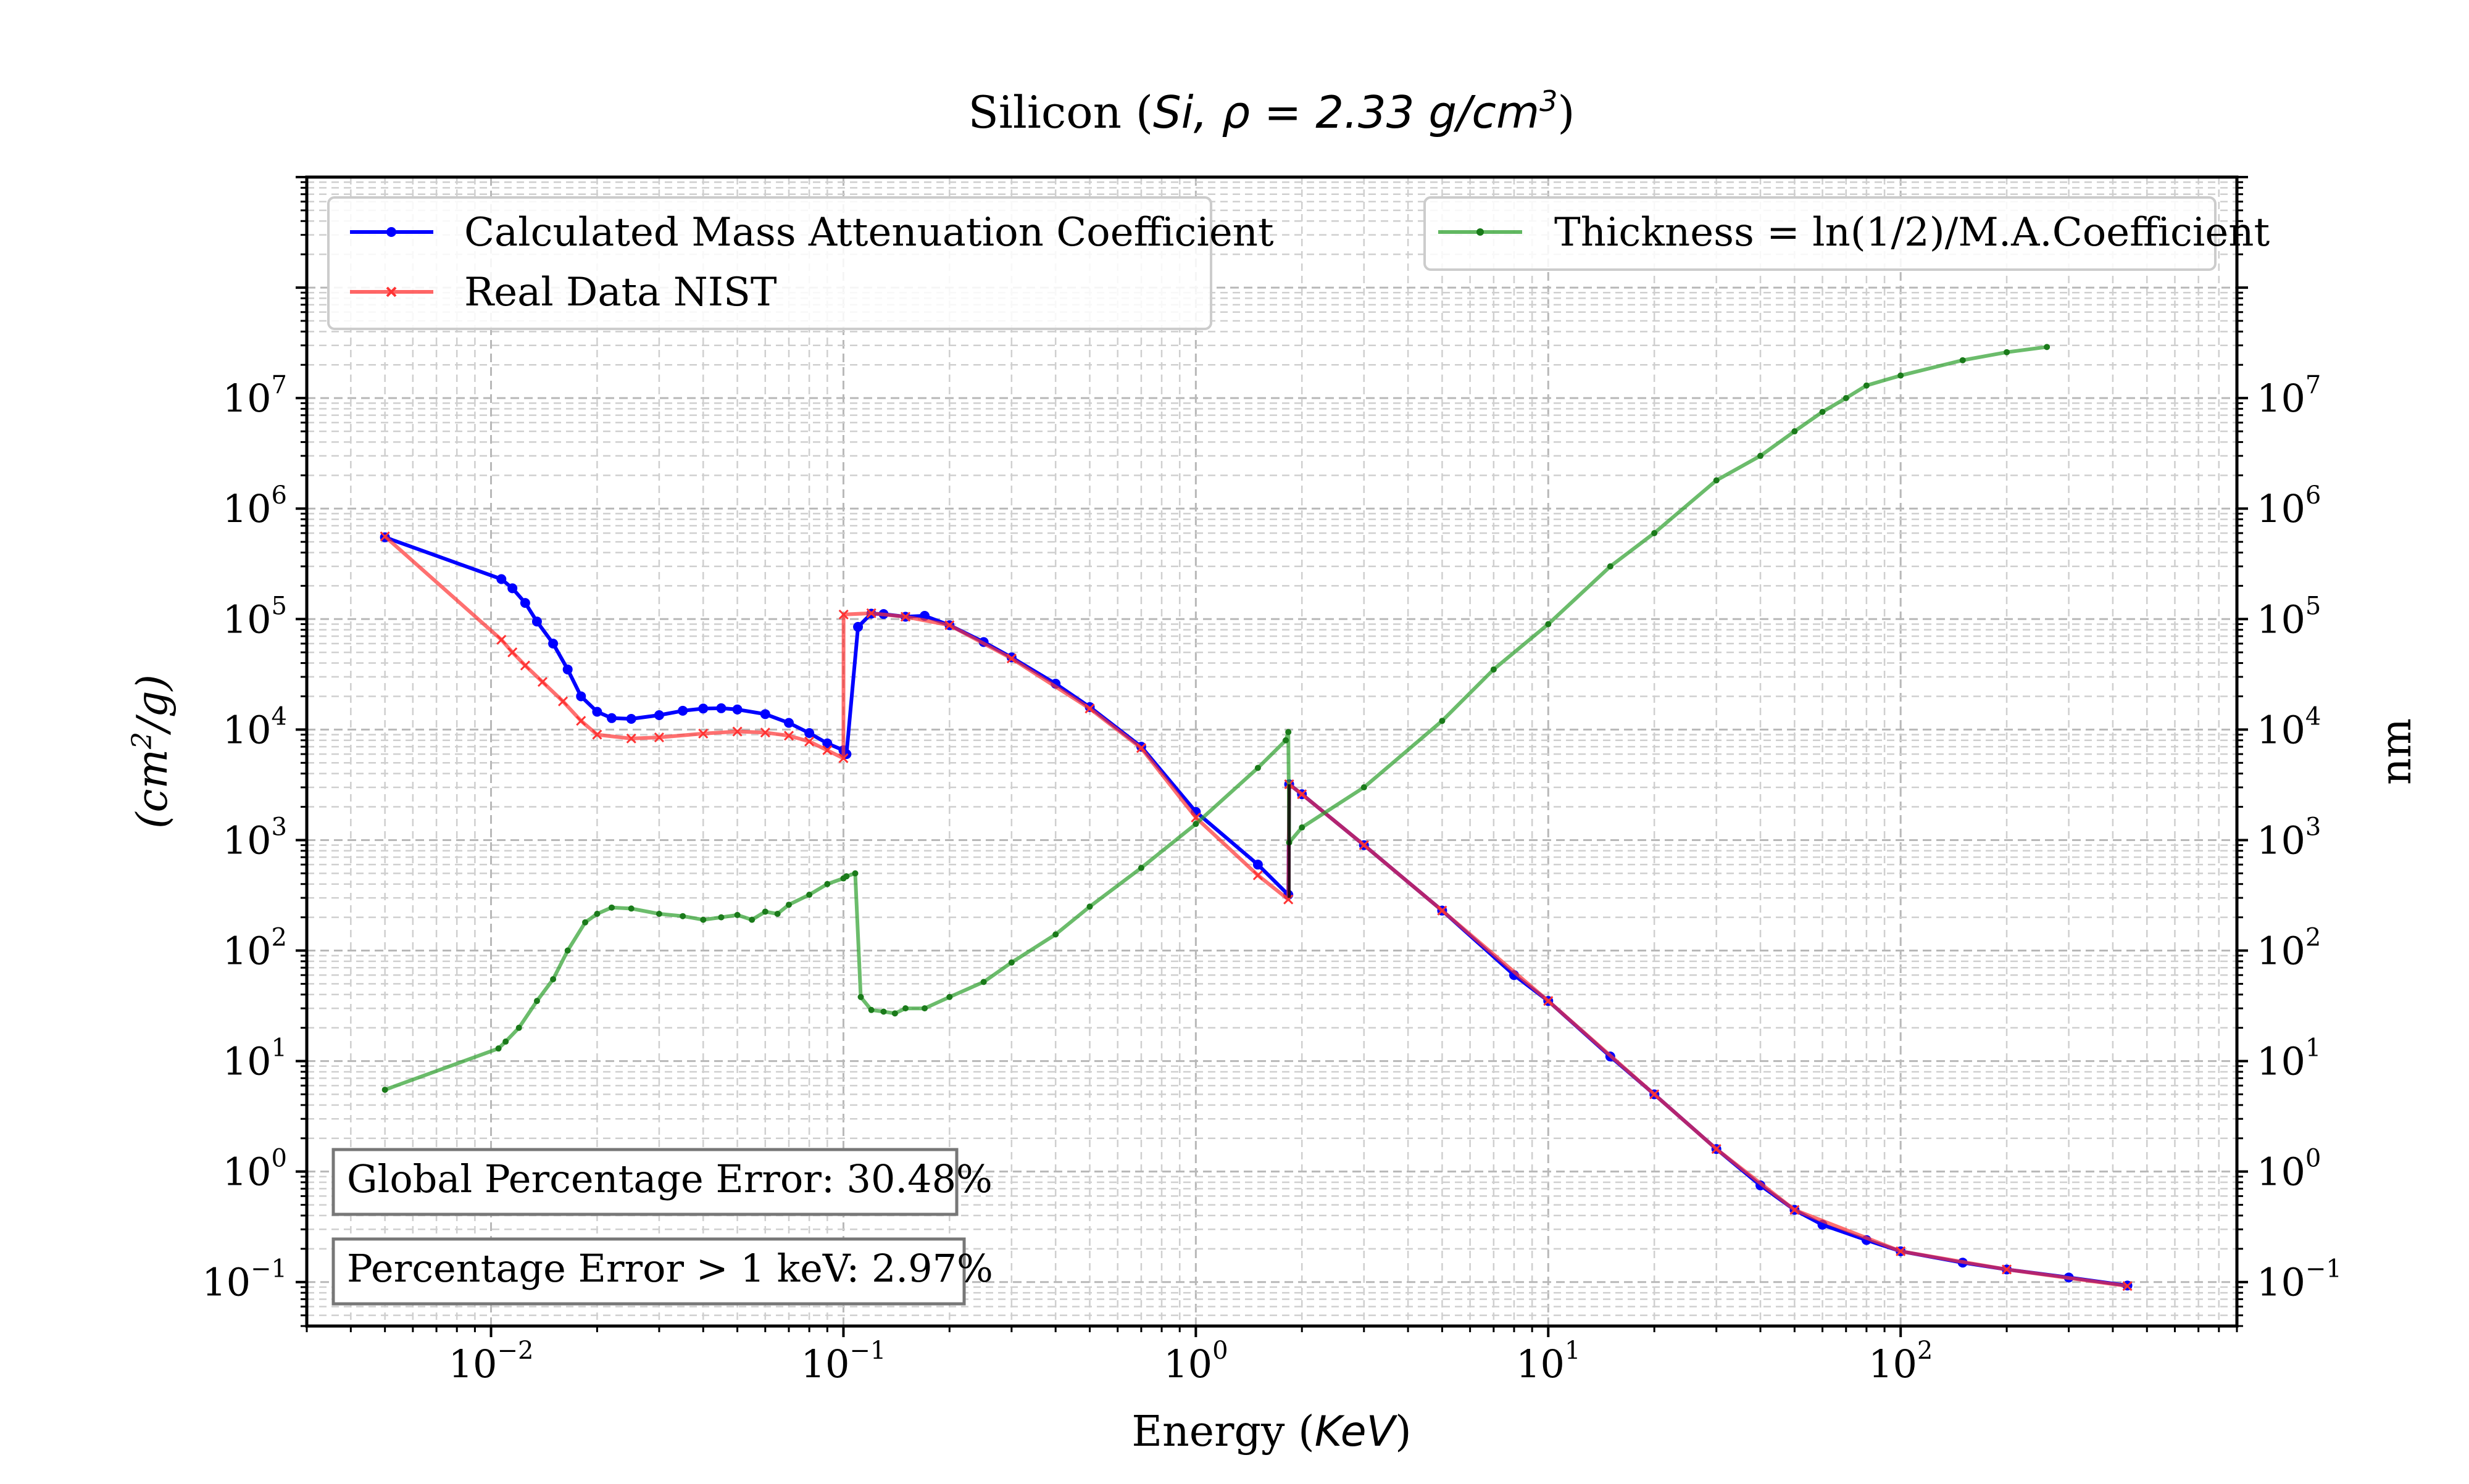  What do you see at coordinates (2396, 751) in the screenshot?
I see `y-axis-label-right: nm` at bounding box center [2396, 751].